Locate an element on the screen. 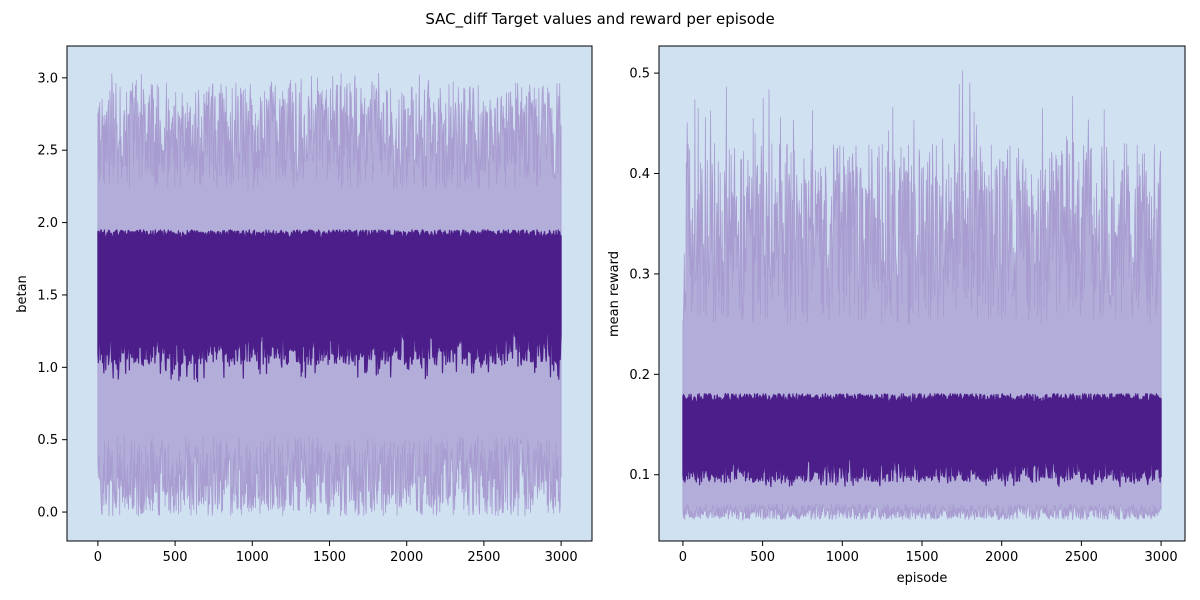 This screenshot has width=1200, height=600. mean-reward-mean-line is located at coordinates (922, 440).